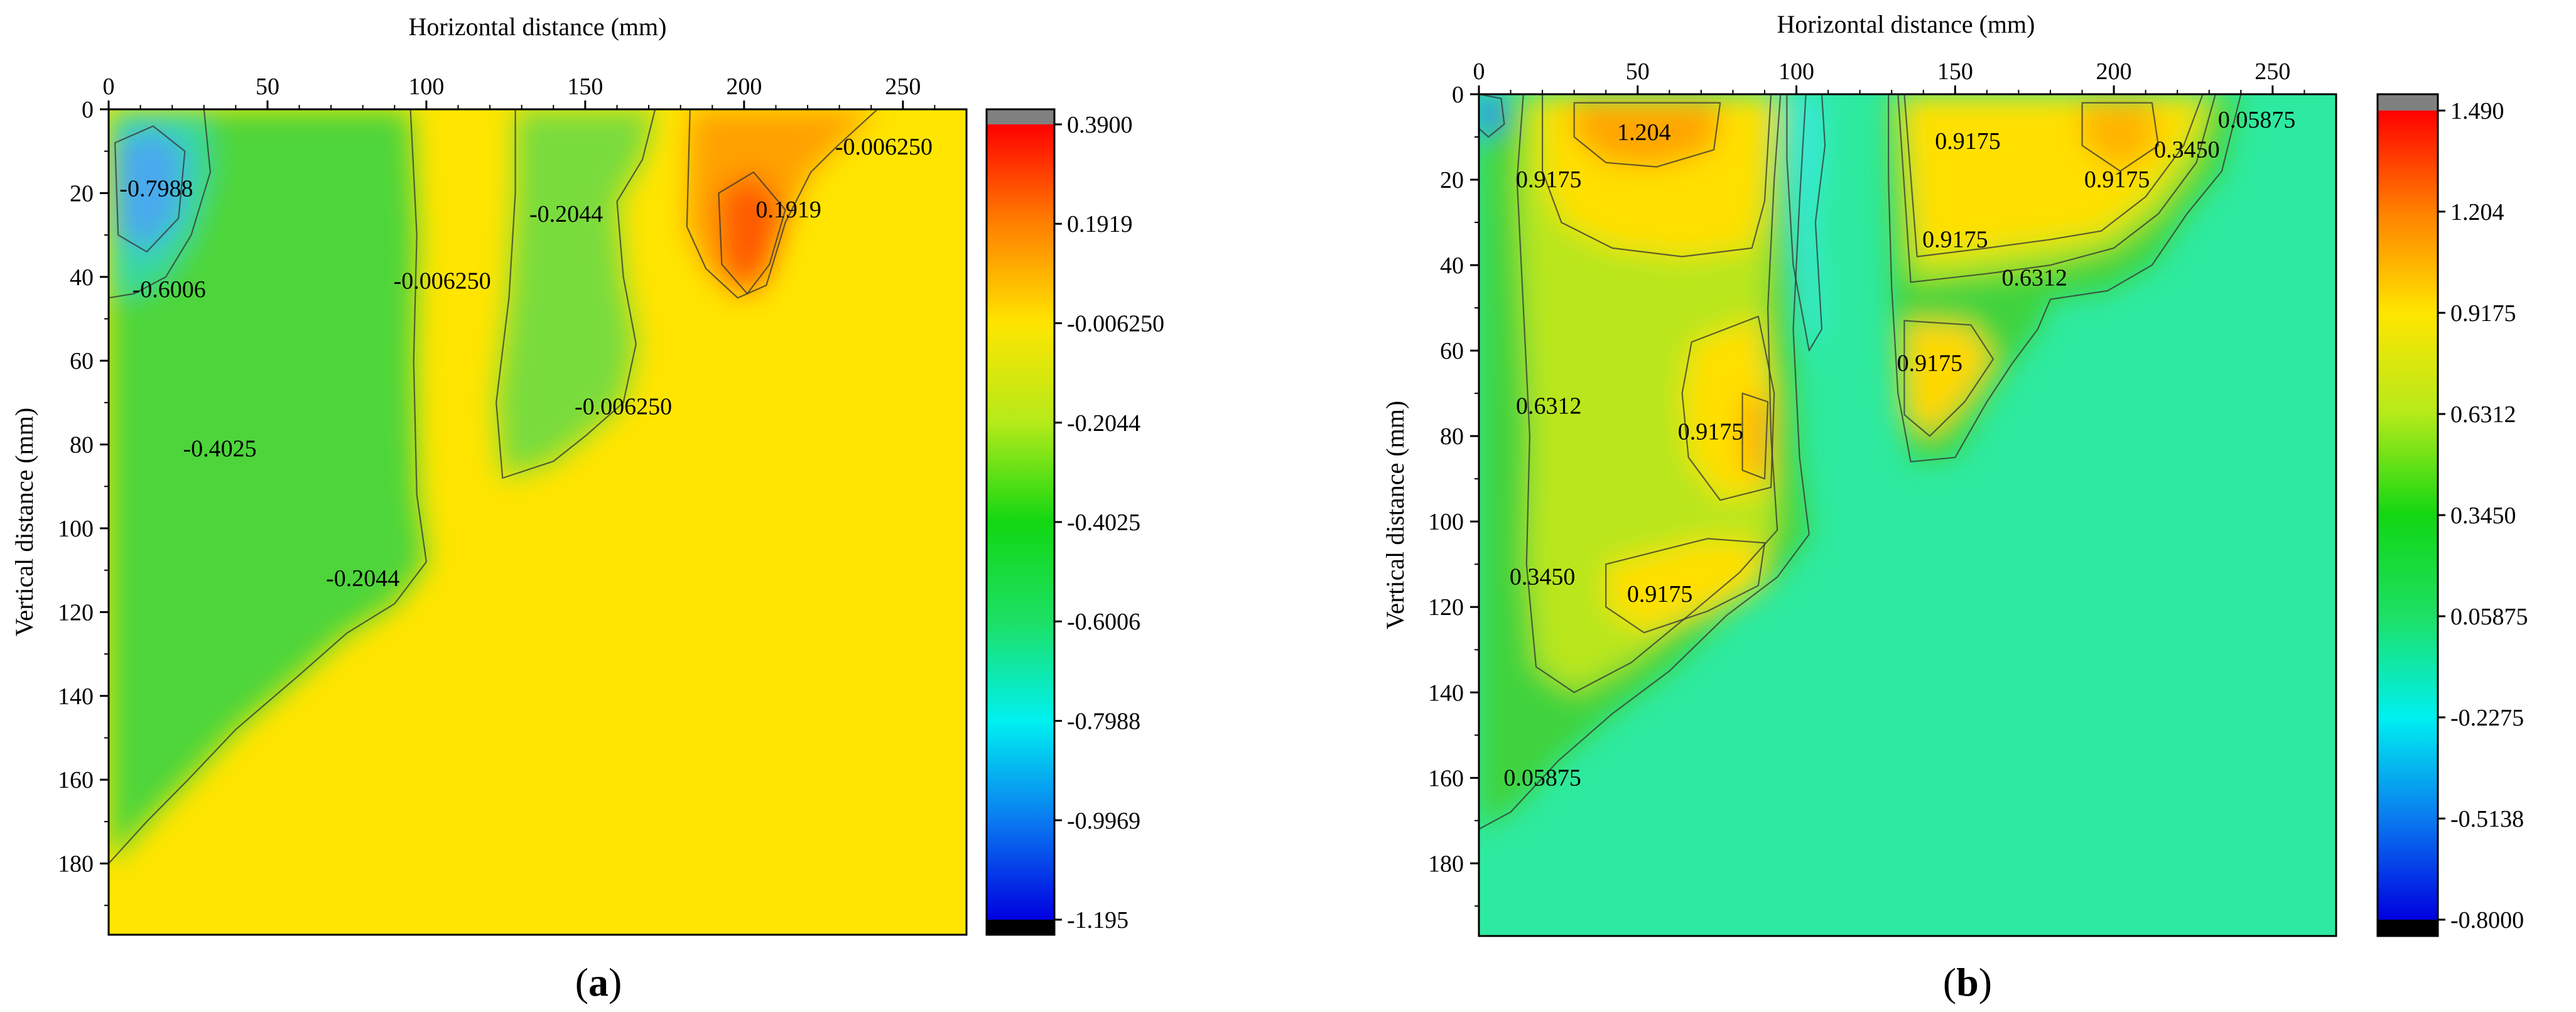 The height and width of the screenshot is (1012, 2576). I want to click on contour-region-green-zone-left, so click(267, 486).